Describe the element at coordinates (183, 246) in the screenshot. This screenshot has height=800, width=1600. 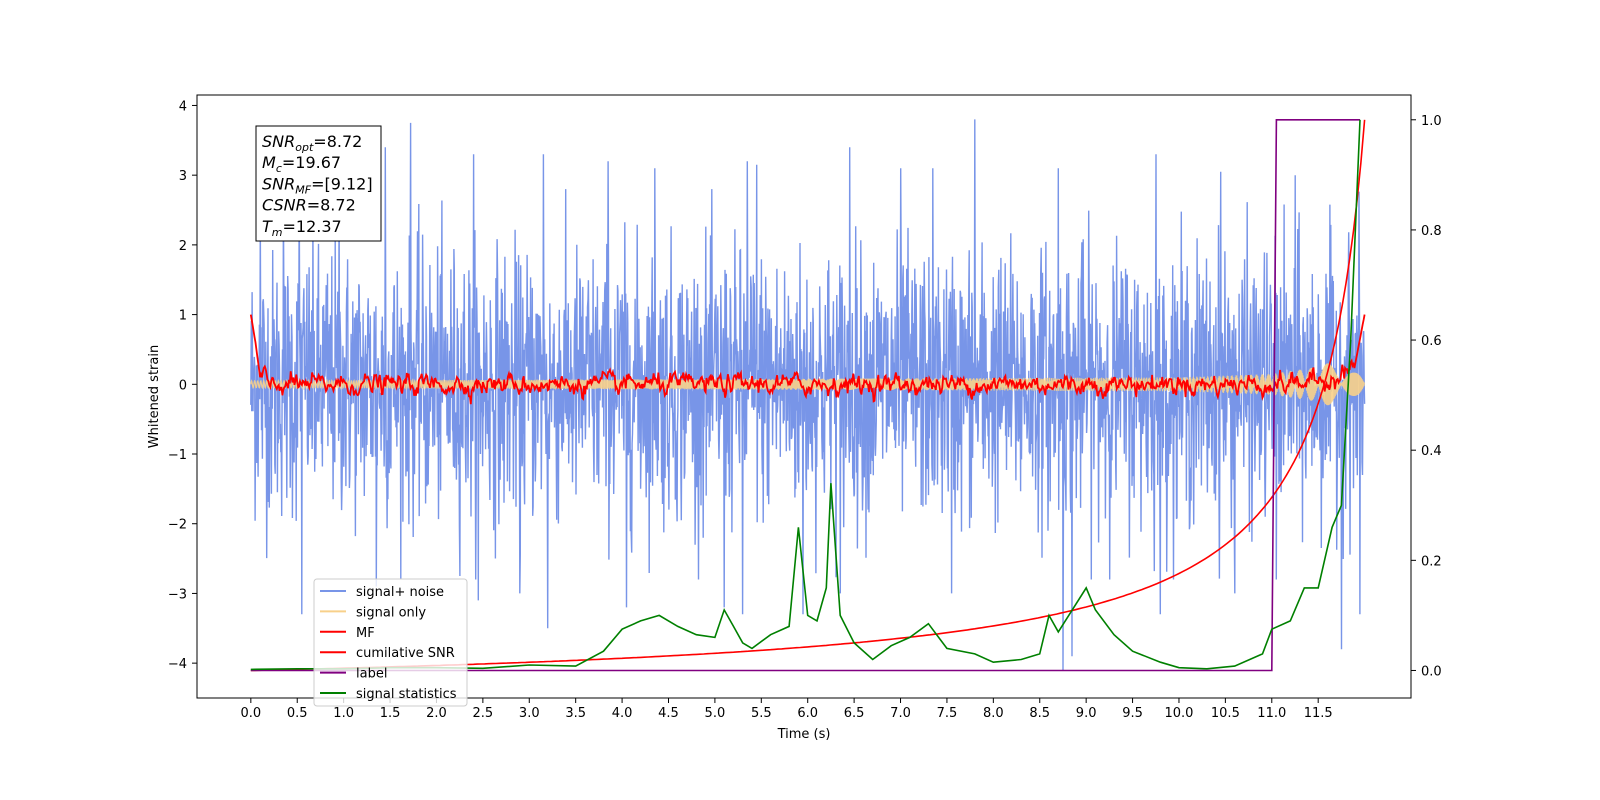
I see `y-tick-label-left: 2` at that location.